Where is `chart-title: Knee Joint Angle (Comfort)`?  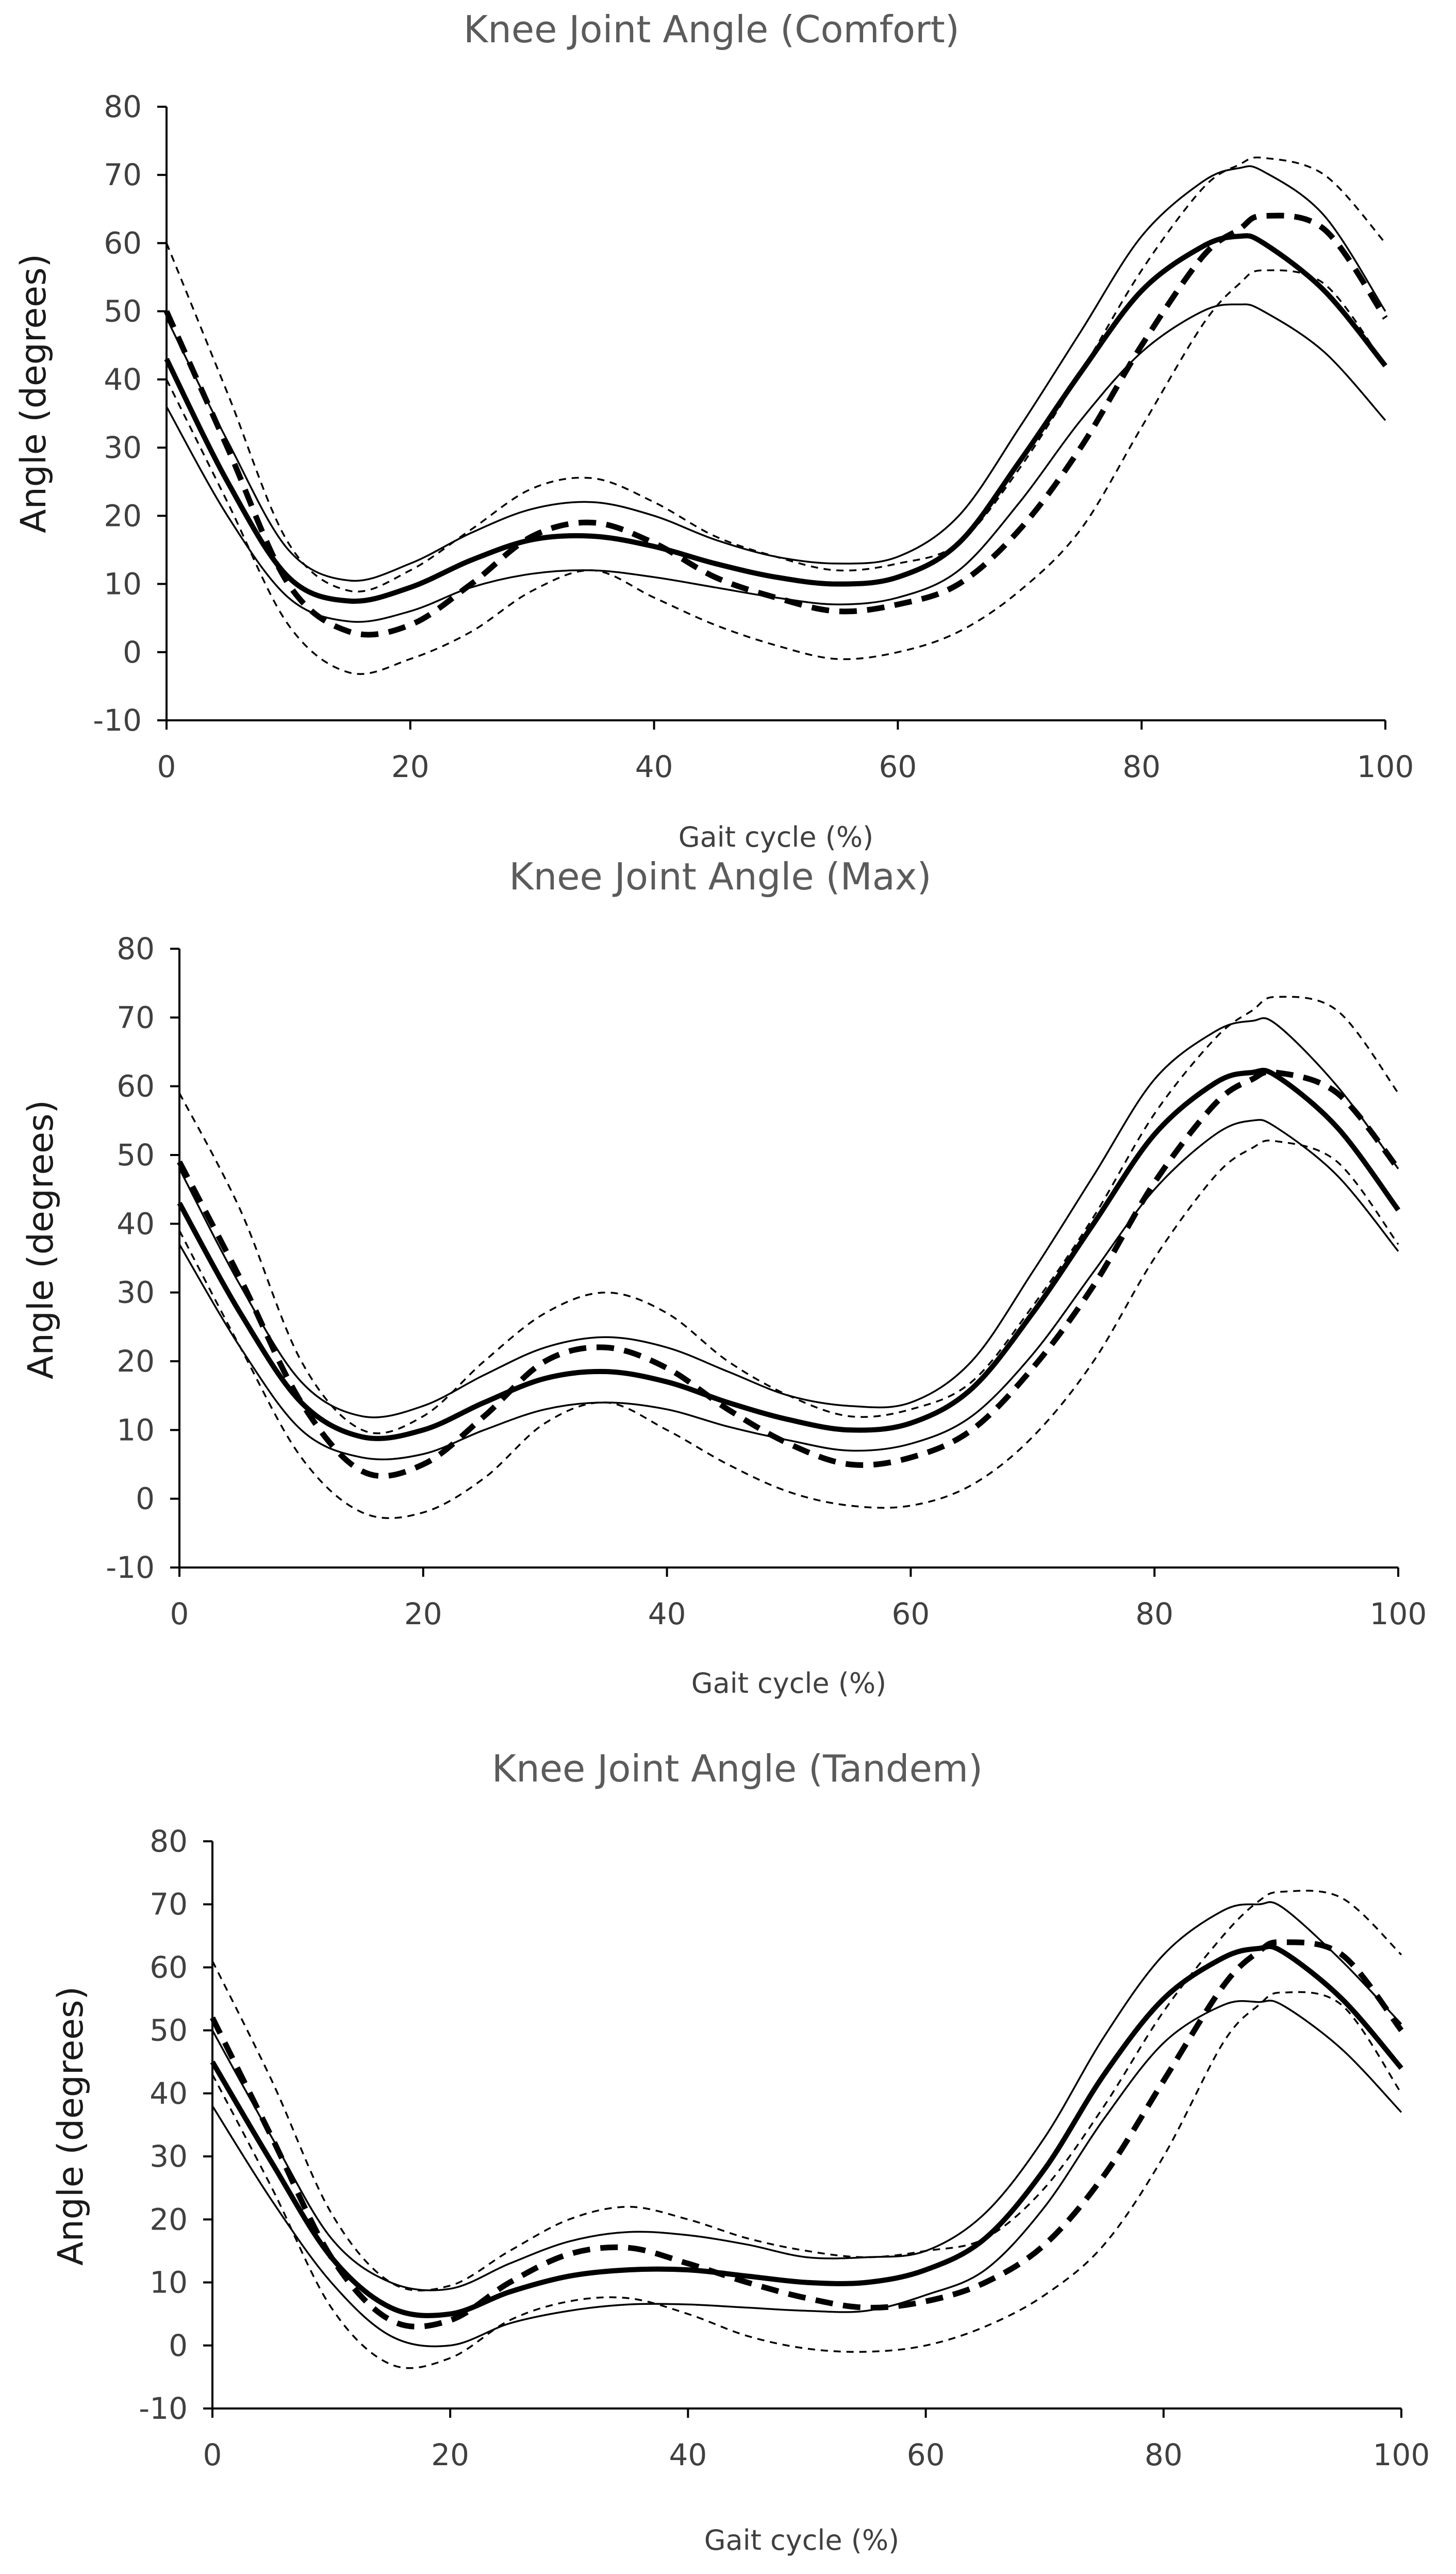
chart-title: Knee Joint Angle (Comfort) is located at coordinates (711, 29).